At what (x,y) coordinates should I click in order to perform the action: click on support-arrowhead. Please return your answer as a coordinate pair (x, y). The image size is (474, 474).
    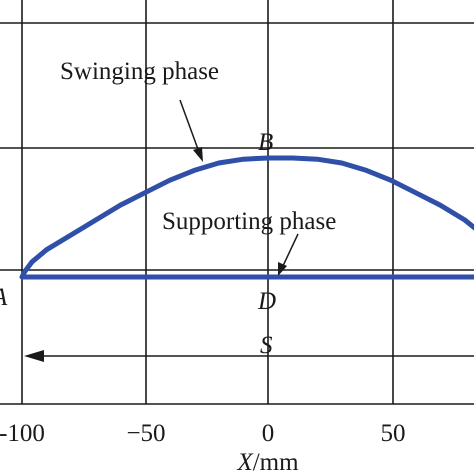
    Looking at the image, I should click on (282, 269).